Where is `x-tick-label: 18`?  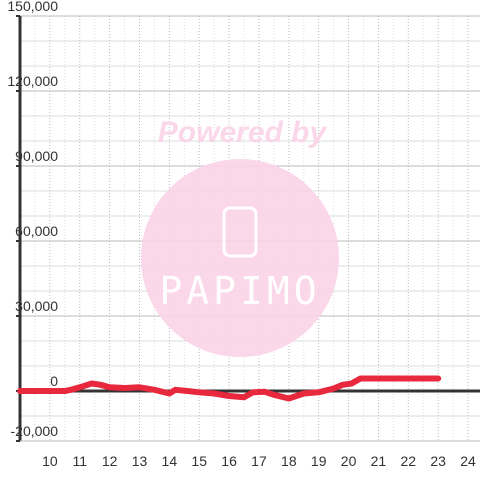
x-tick-label: 18 is located at coordinates (289, 461).